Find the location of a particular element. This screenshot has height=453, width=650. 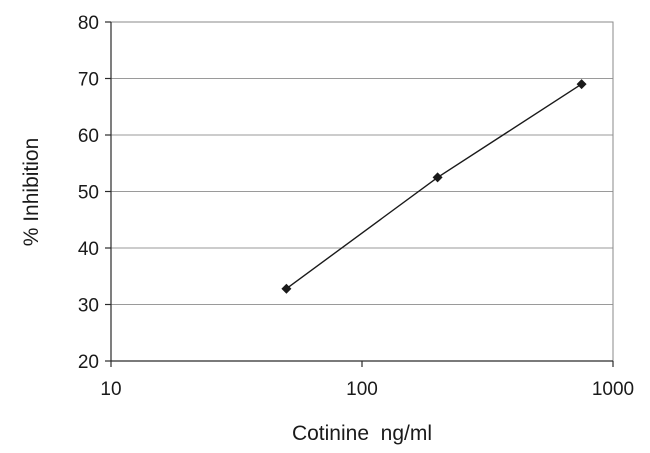

y-tick-label: 40 is located at coordinates (88, 249).